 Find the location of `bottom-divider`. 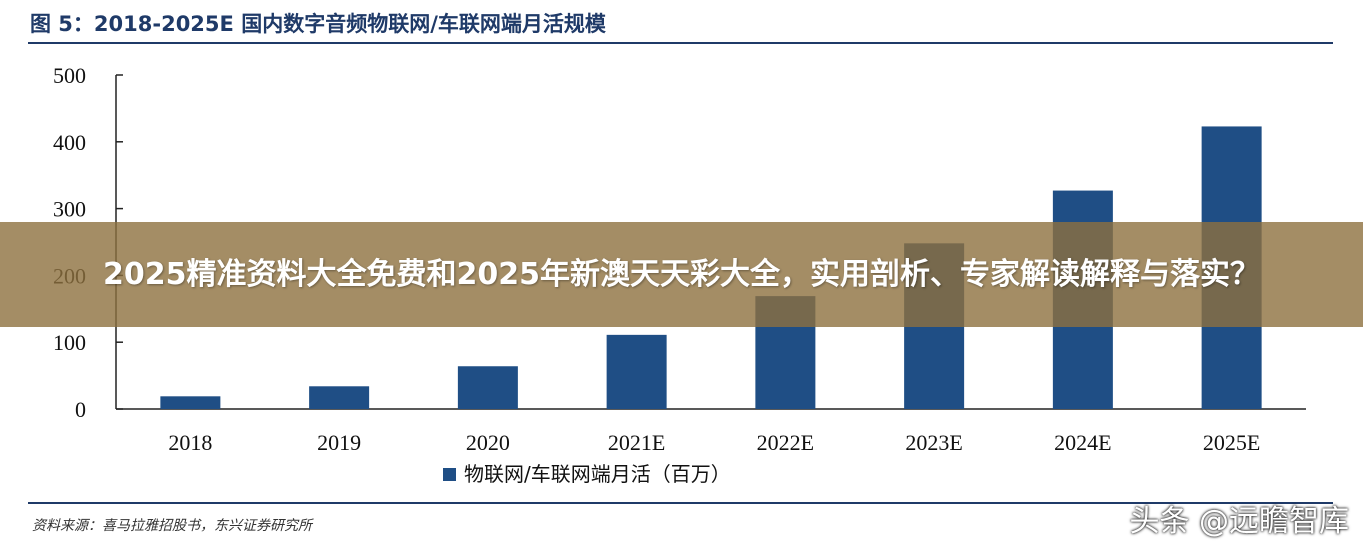

bottom-divider is located at coordinates (680, 503).